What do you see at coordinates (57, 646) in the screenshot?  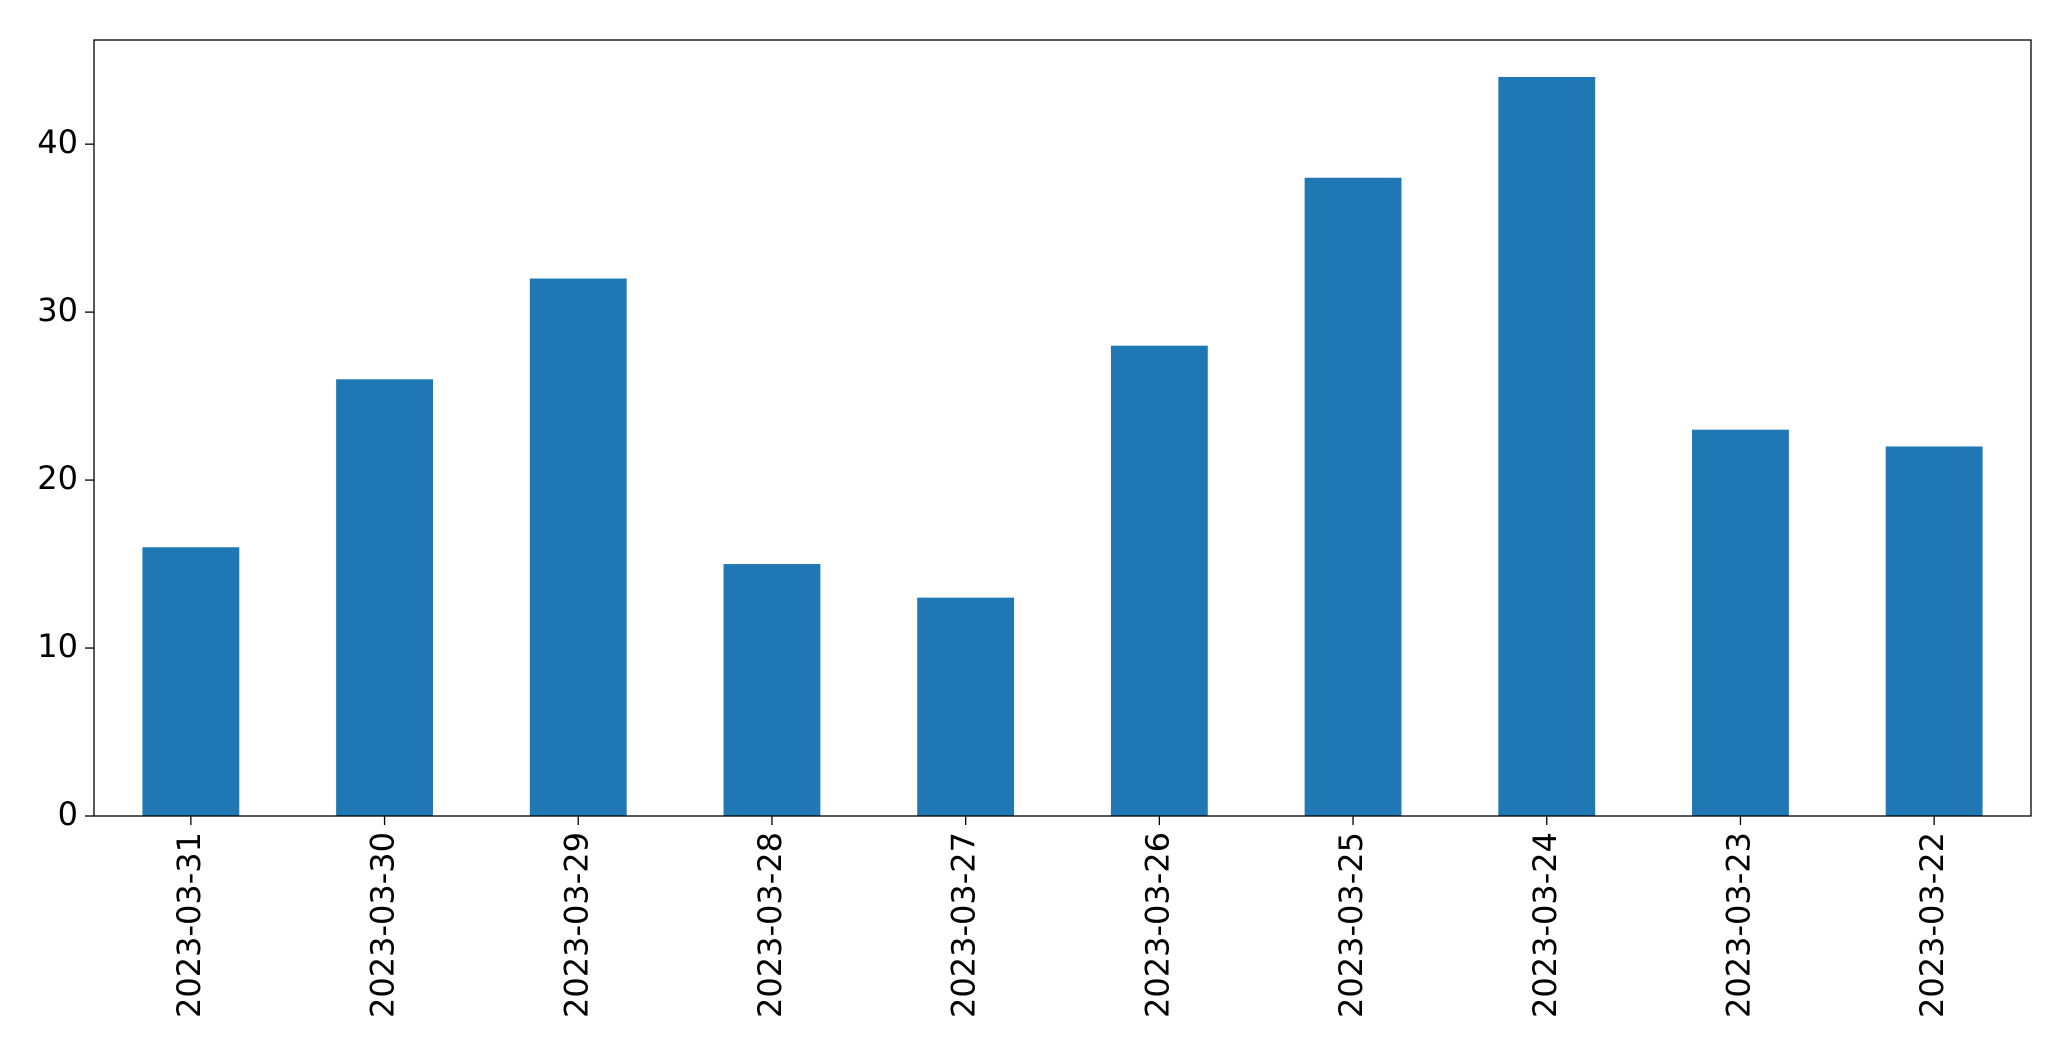 I see `y-tick-label: 10` at bounding box center [57, 646].